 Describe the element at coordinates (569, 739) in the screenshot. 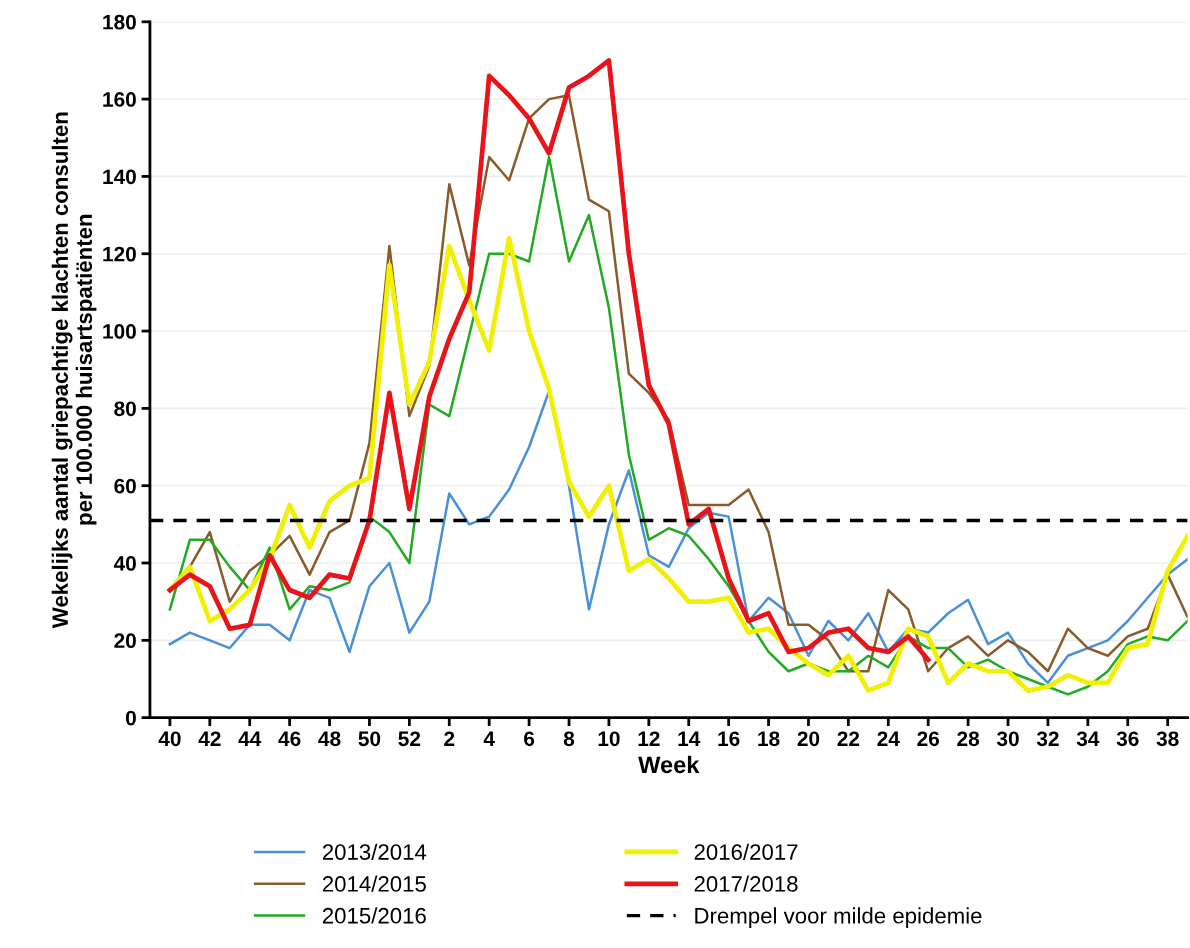

I see `x-tick-label: 8` at that location.